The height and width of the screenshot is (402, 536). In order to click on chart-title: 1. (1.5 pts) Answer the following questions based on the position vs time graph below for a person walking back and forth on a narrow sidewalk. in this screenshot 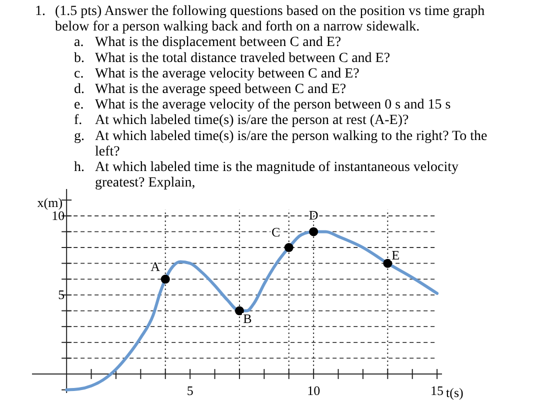, I will do `click(260, 19)`.